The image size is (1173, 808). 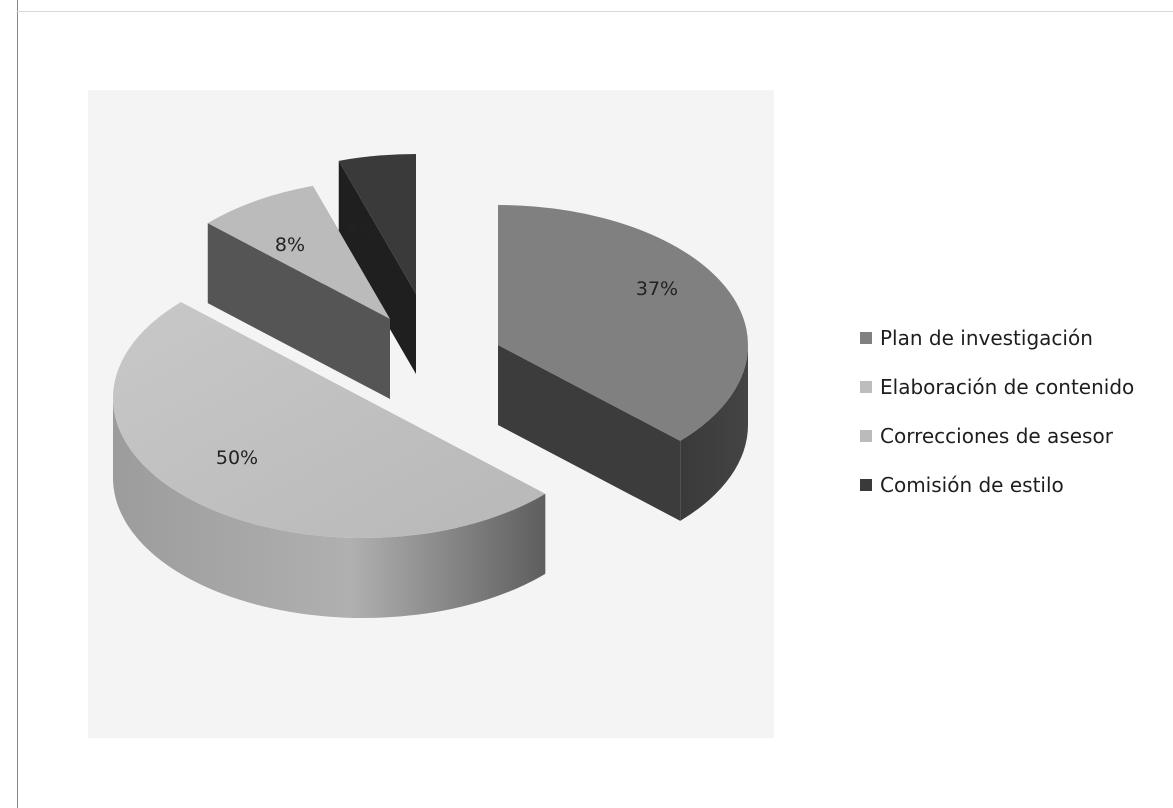 I want to click on slice-data-label: 5%, so click(x=362, y=231).